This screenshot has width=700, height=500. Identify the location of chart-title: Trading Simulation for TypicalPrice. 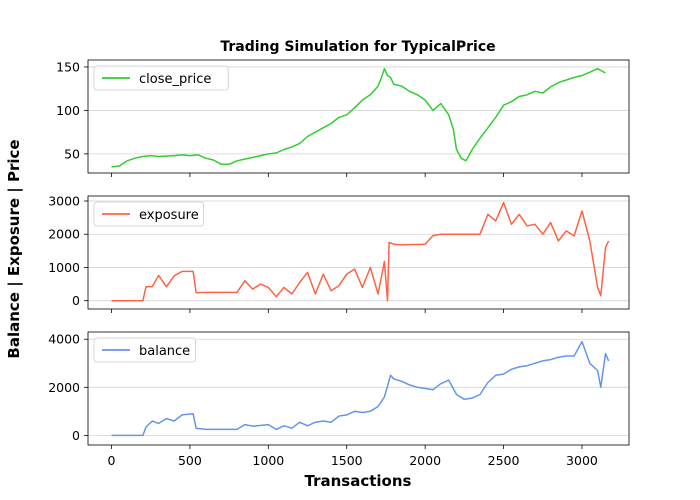
(357, 47).